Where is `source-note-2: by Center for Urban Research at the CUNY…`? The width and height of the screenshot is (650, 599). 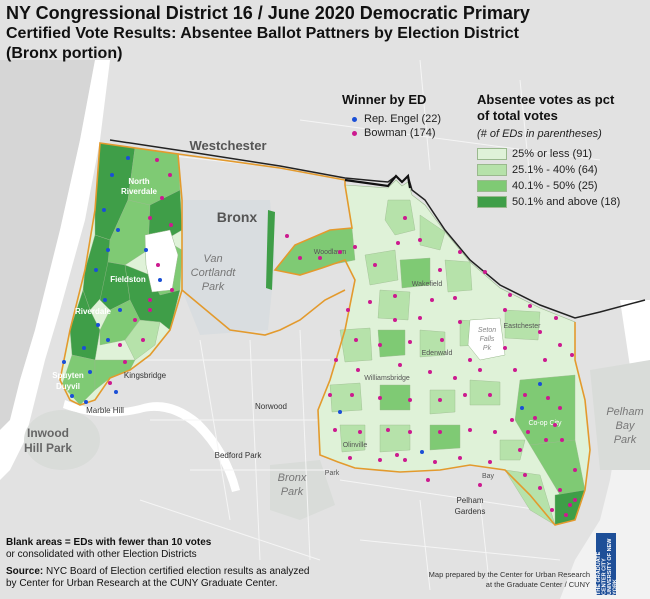 source-note-2: by Center for Urban Research at the CUNY… is located at coordinates (142, 583).